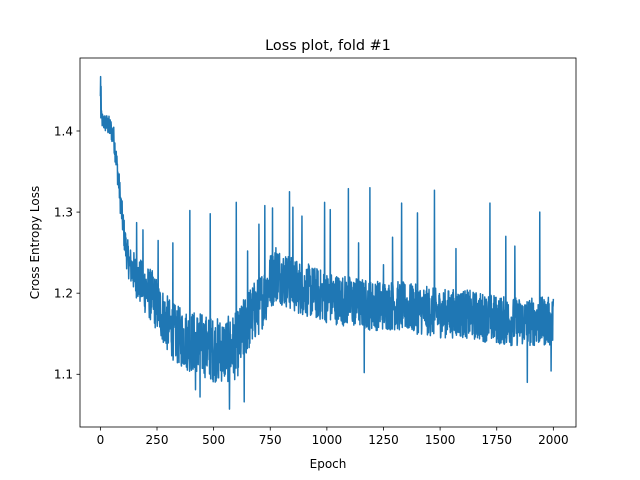 Image resolution: width=640 pixels, height=480 pixels. I want to click on x-axis-ticks: 0 250 500 750 1000 1250 1500 1750 2000, so click(333, 437).